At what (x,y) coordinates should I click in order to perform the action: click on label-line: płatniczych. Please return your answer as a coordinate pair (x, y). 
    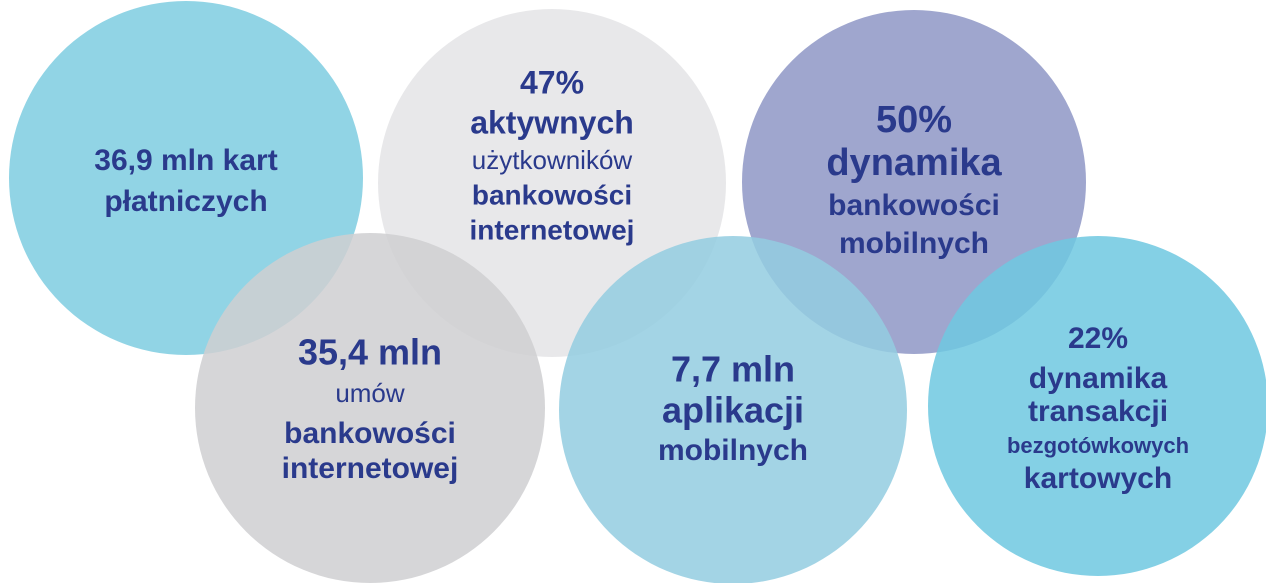
    Looking at the image, I should click on (185, 201).